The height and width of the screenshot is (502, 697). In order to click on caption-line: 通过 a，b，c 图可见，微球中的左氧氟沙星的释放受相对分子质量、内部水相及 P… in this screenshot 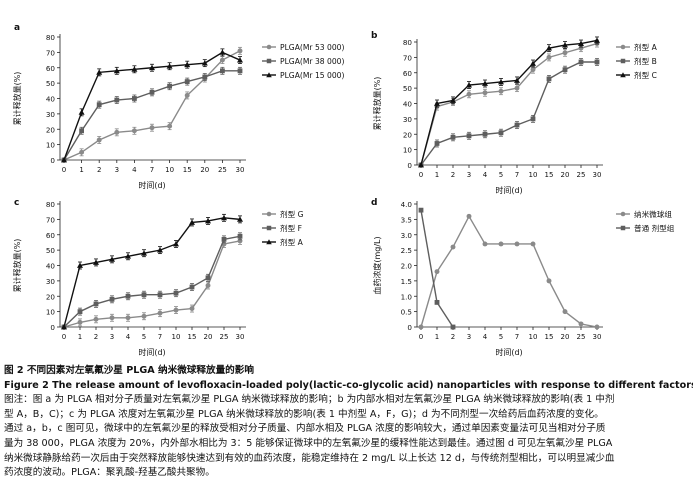, I will do `click(305, 429)`.